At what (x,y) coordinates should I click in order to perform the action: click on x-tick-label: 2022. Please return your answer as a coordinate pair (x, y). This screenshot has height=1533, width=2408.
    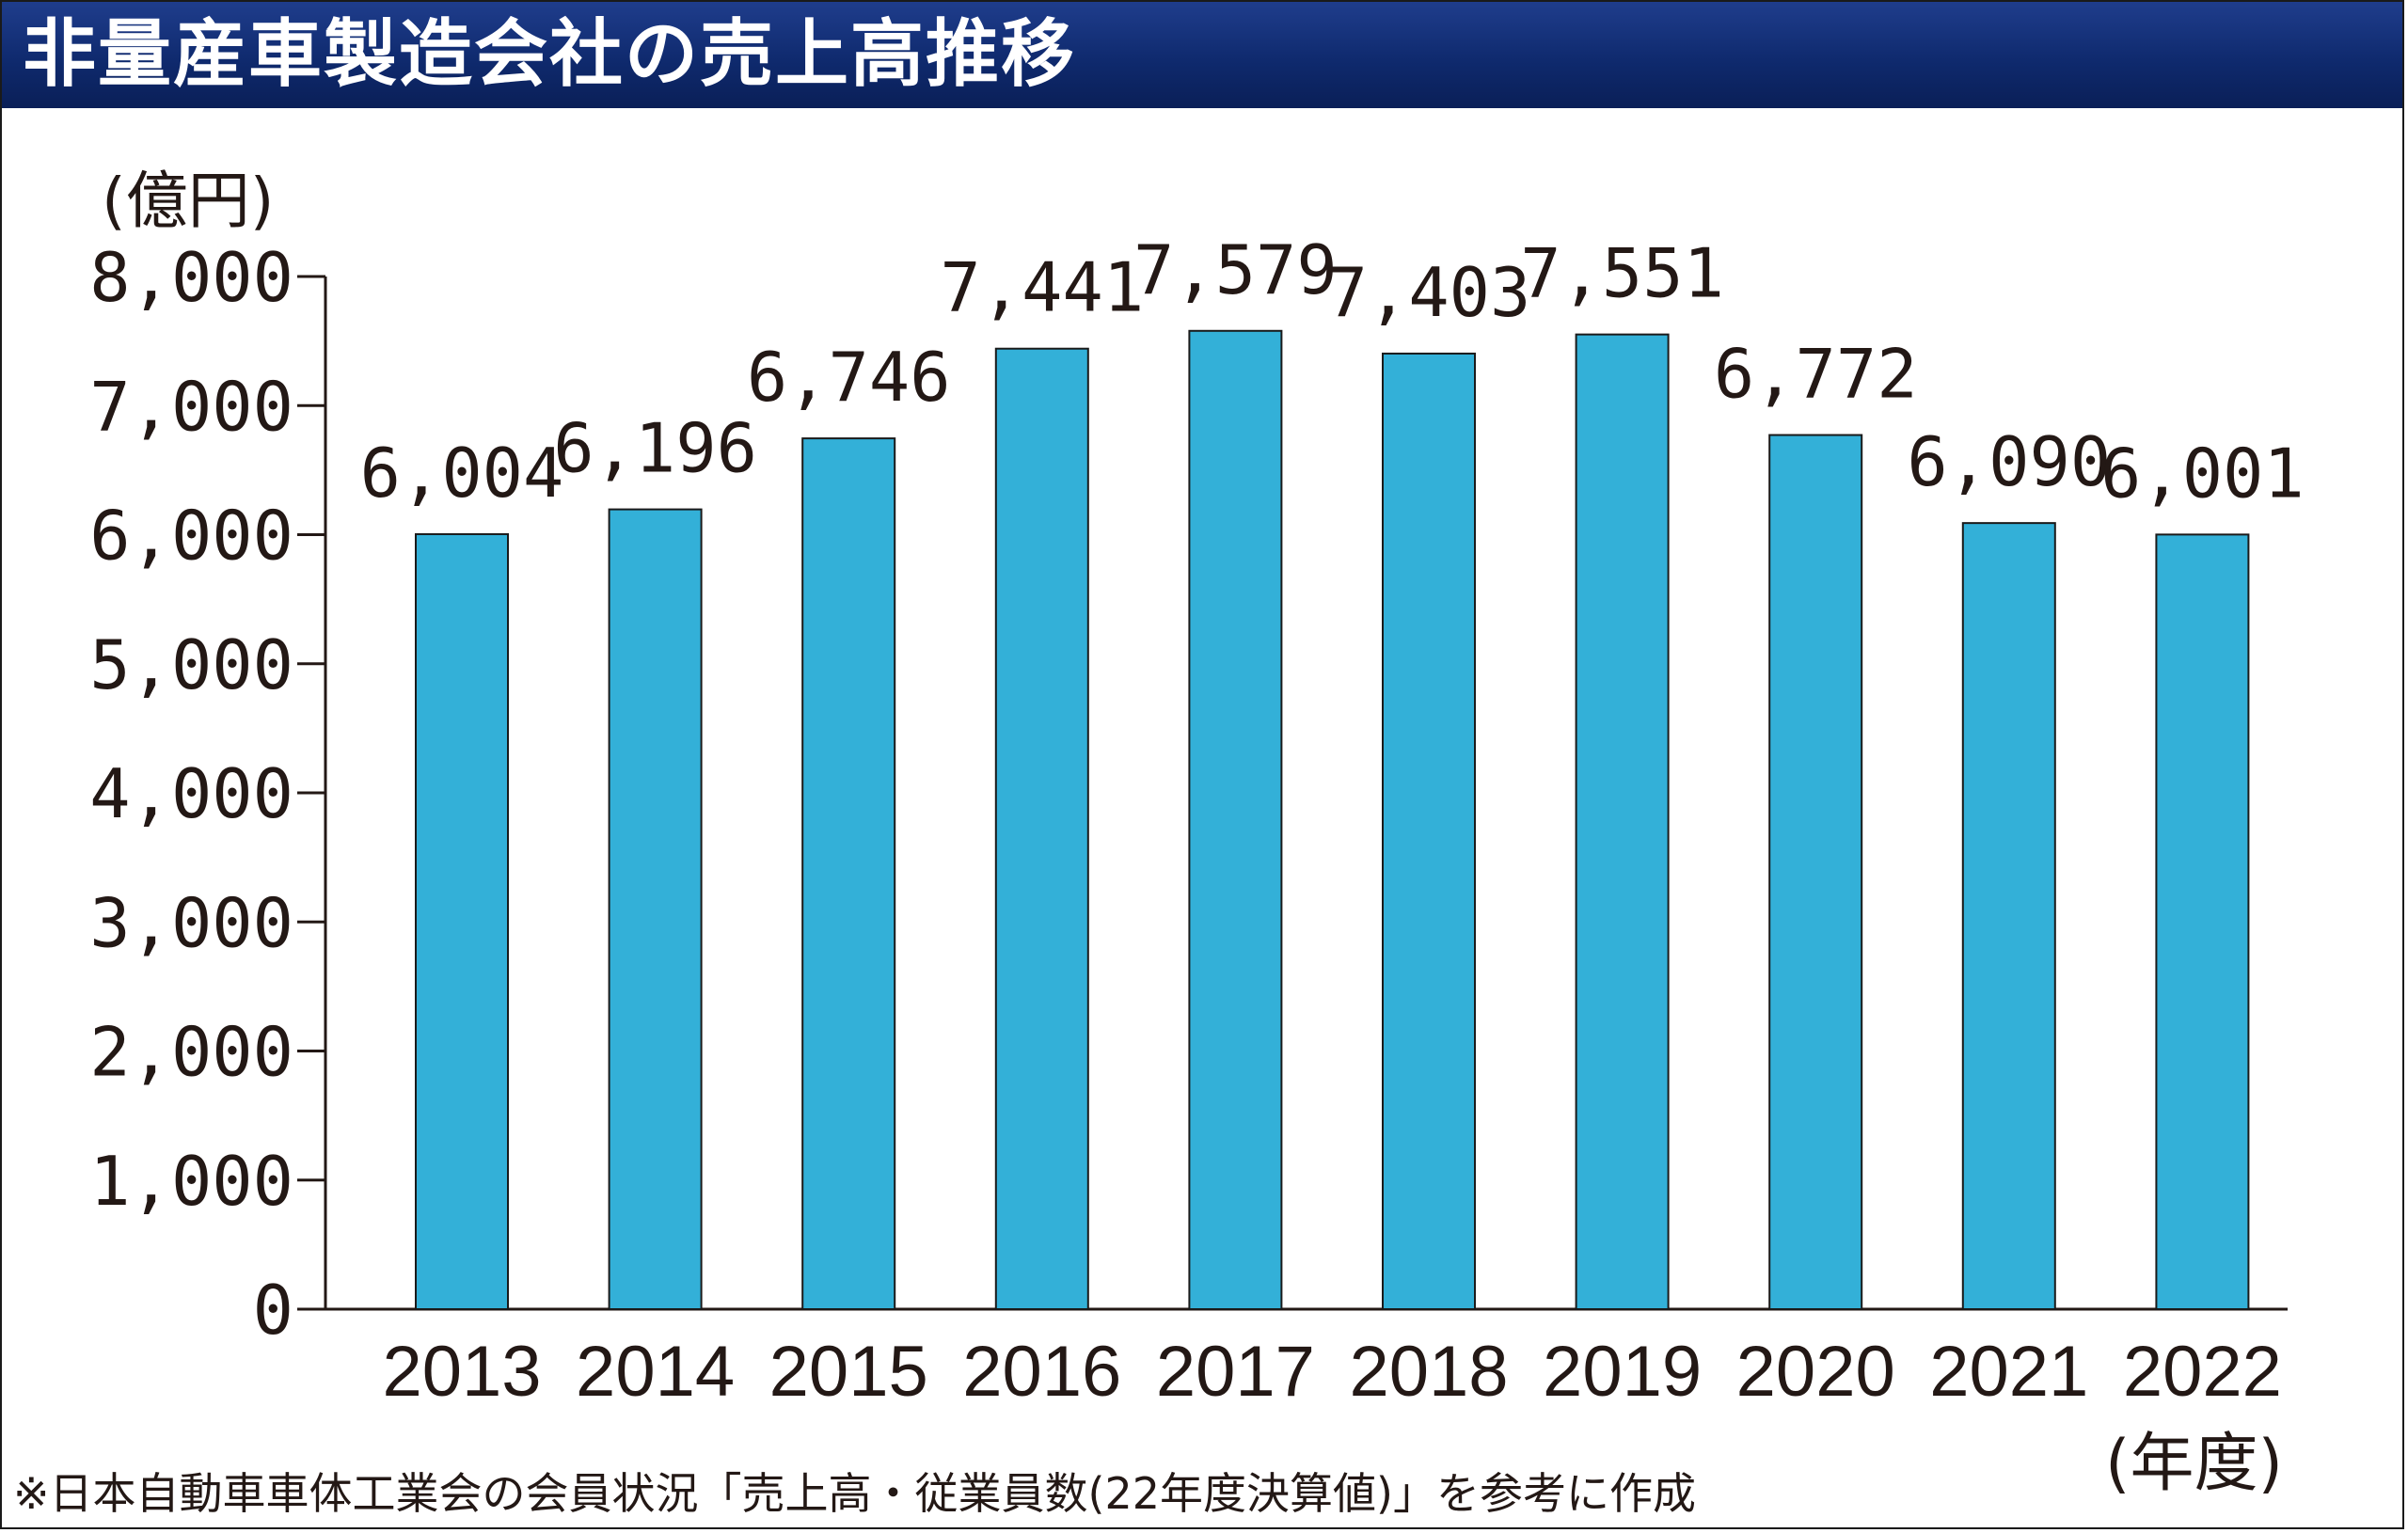
    Looking at the image, I should click on (2202, 1372).